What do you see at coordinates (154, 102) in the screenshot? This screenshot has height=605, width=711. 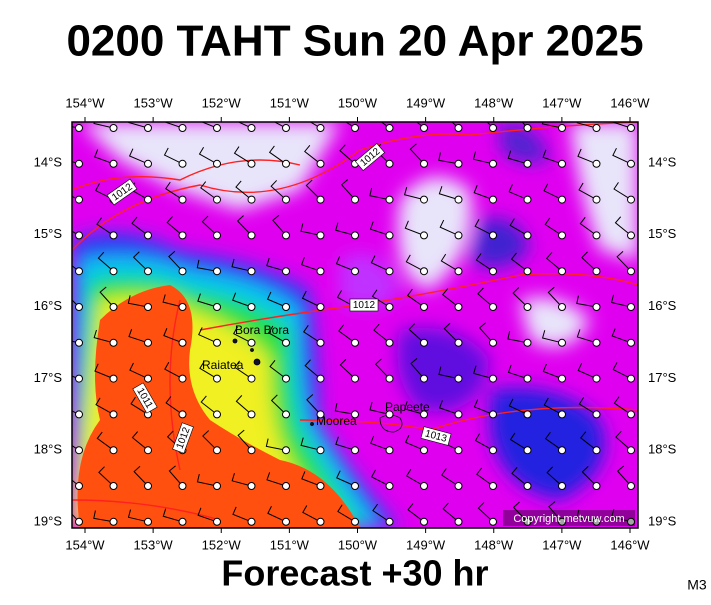 I see `lon-label: 153°W` at bounding box center [154, 102].